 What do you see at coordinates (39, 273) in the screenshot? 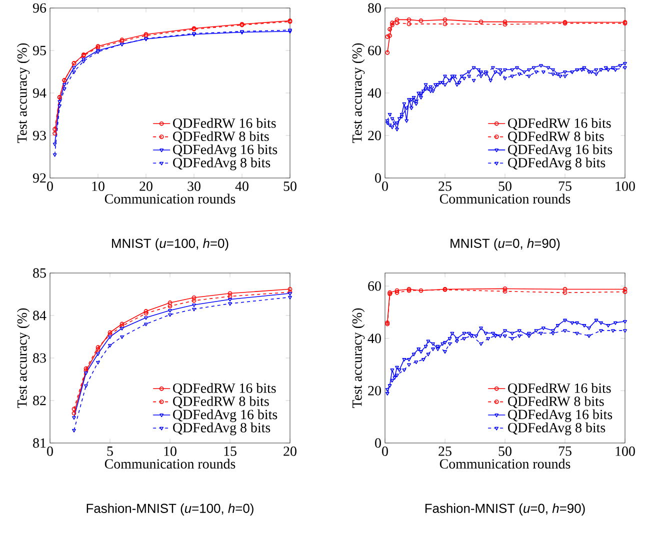
I see `y-tick-label: 85` at bounding box center [39, 273].